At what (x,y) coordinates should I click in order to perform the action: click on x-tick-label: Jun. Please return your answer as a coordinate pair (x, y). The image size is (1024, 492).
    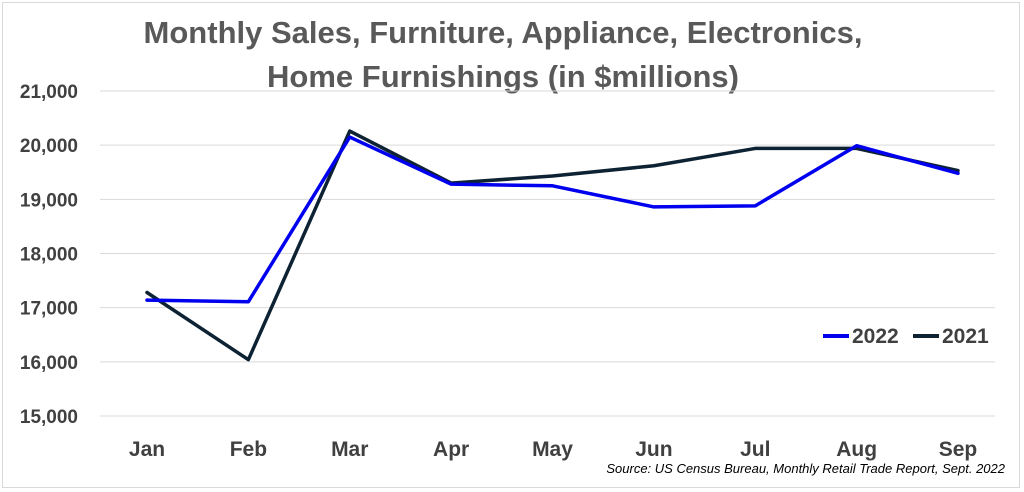
    Looking at the image, I should click on (653, 449).